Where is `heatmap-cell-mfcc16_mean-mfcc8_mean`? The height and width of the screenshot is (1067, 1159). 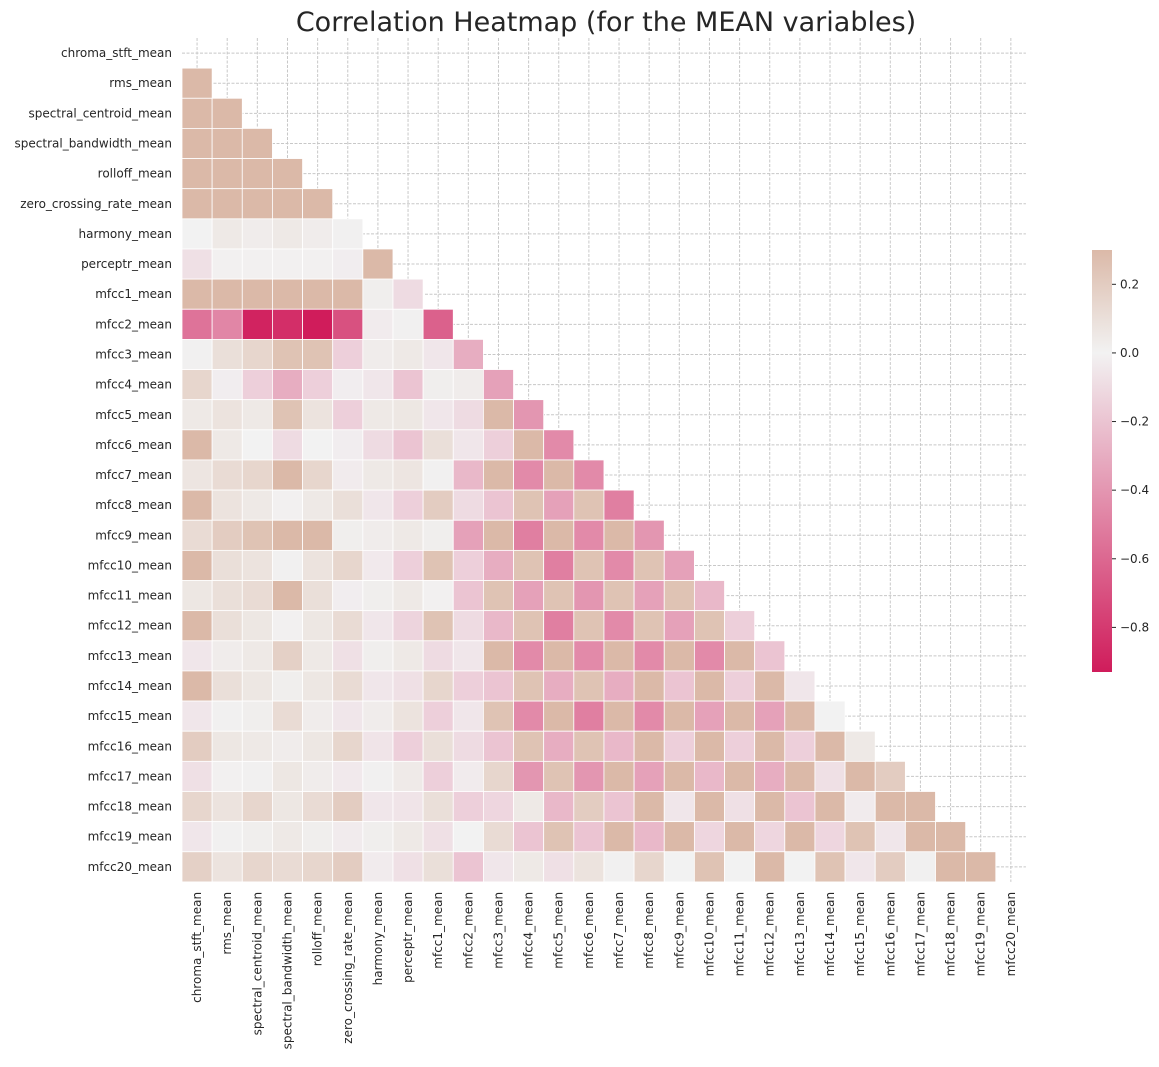
heatmap-cell-mfcc16_mean-mfcc8_mean is located at coordinates (649, 746).